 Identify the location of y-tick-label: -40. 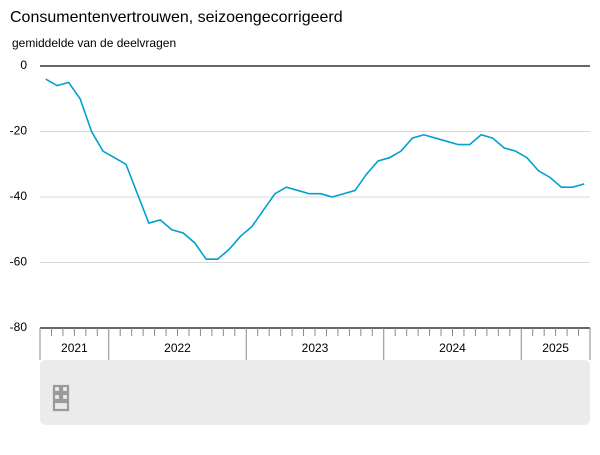
(19, 196).